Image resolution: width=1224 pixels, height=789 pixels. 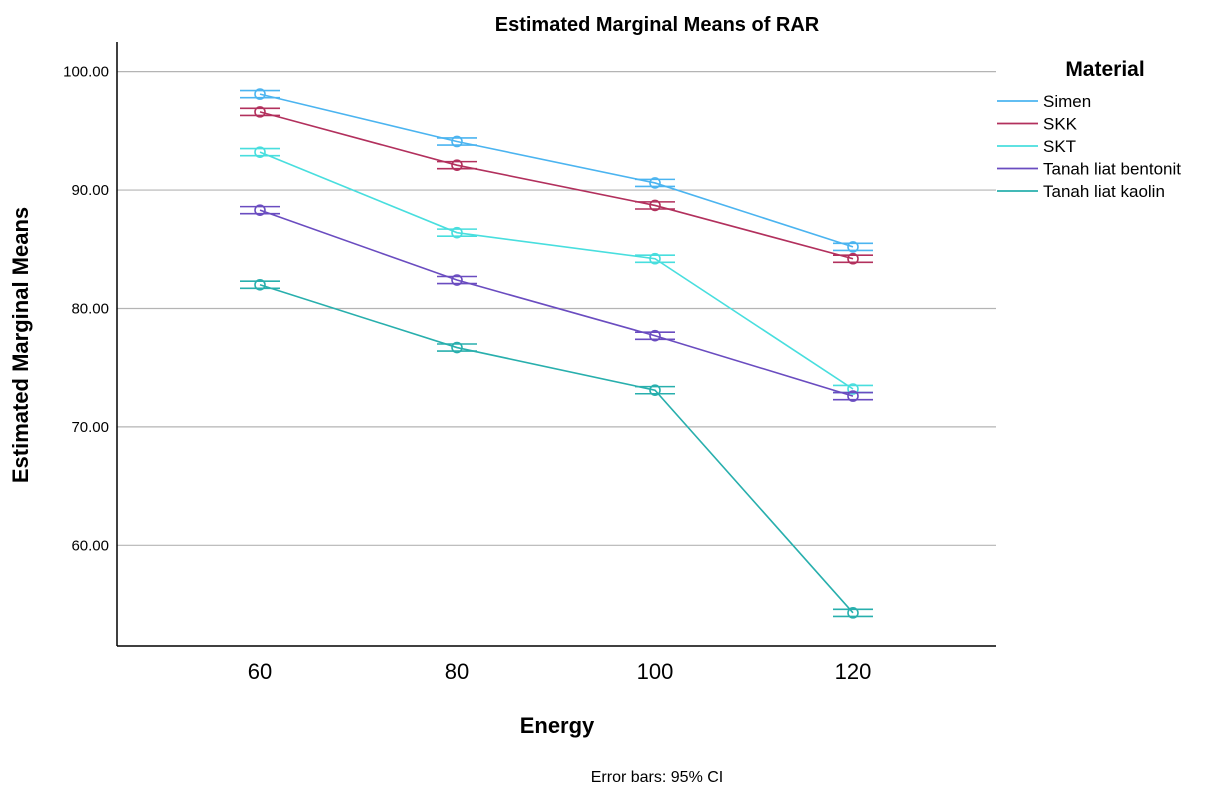 What do you see at coordinates (1067, 101) in the screenshot?
I see `legend-label: Simen` at bounding box center [1067, 101].